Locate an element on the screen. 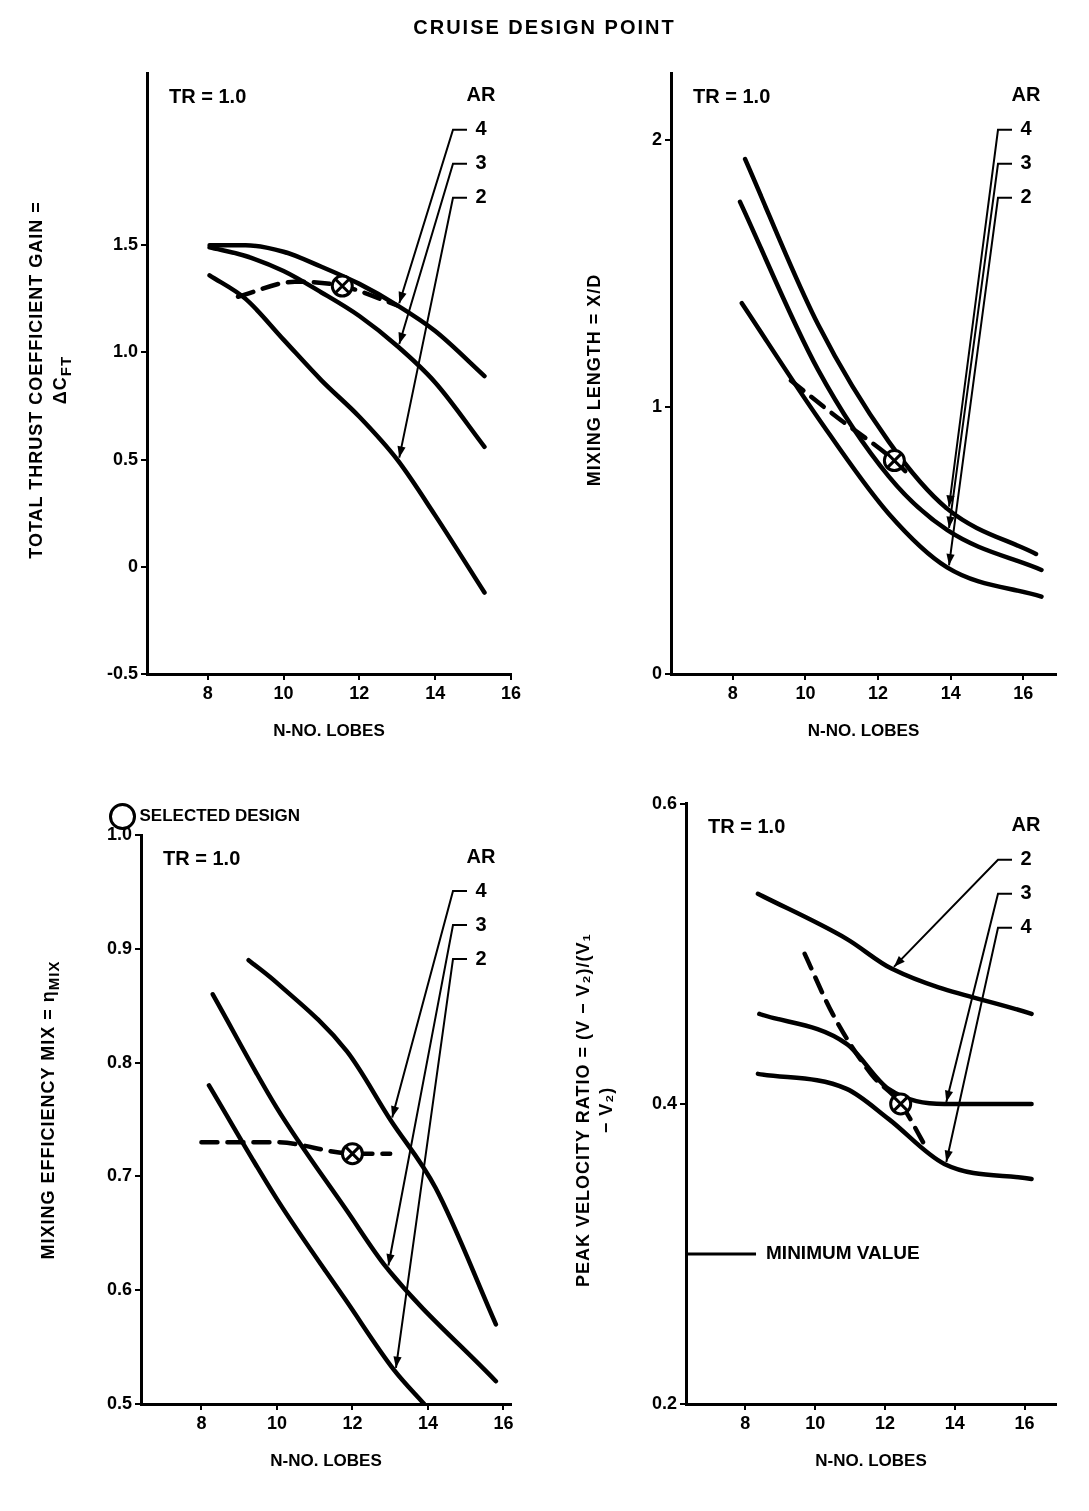 The image size is (1089, 1511). y-tick-label: -0.5 is located at coordinates (122, 672).